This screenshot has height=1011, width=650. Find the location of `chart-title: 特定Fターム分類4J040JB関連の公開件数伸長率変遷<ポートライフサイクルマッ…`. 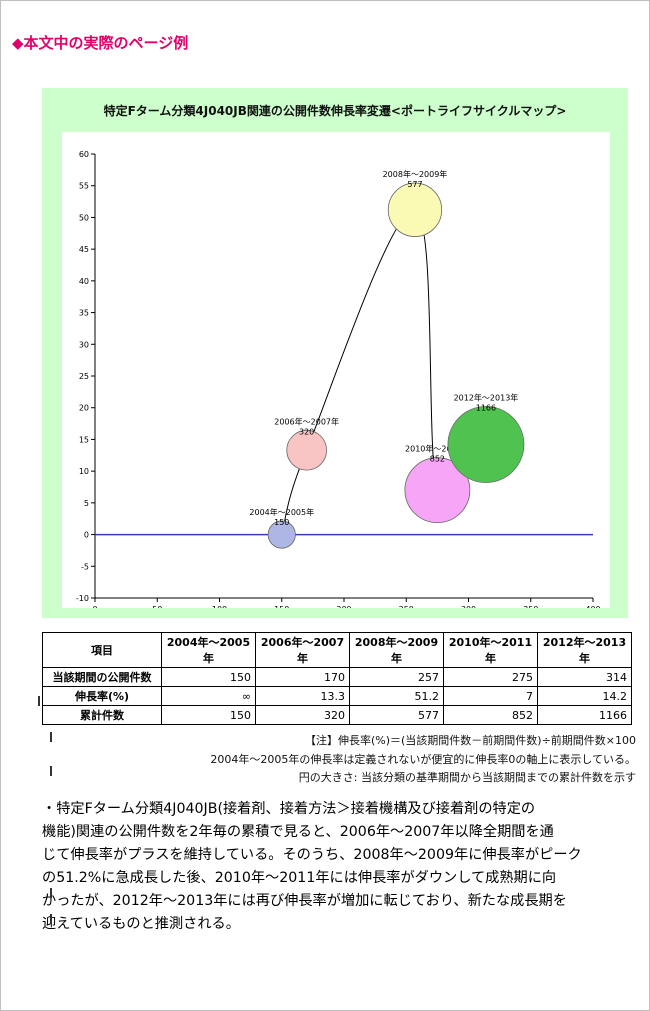

chart-title: 特定Fターム分類4J040JB関連の公開件数伸長率変遷<ポートライフサイクルマッ… is located at coordinates (335, 111).